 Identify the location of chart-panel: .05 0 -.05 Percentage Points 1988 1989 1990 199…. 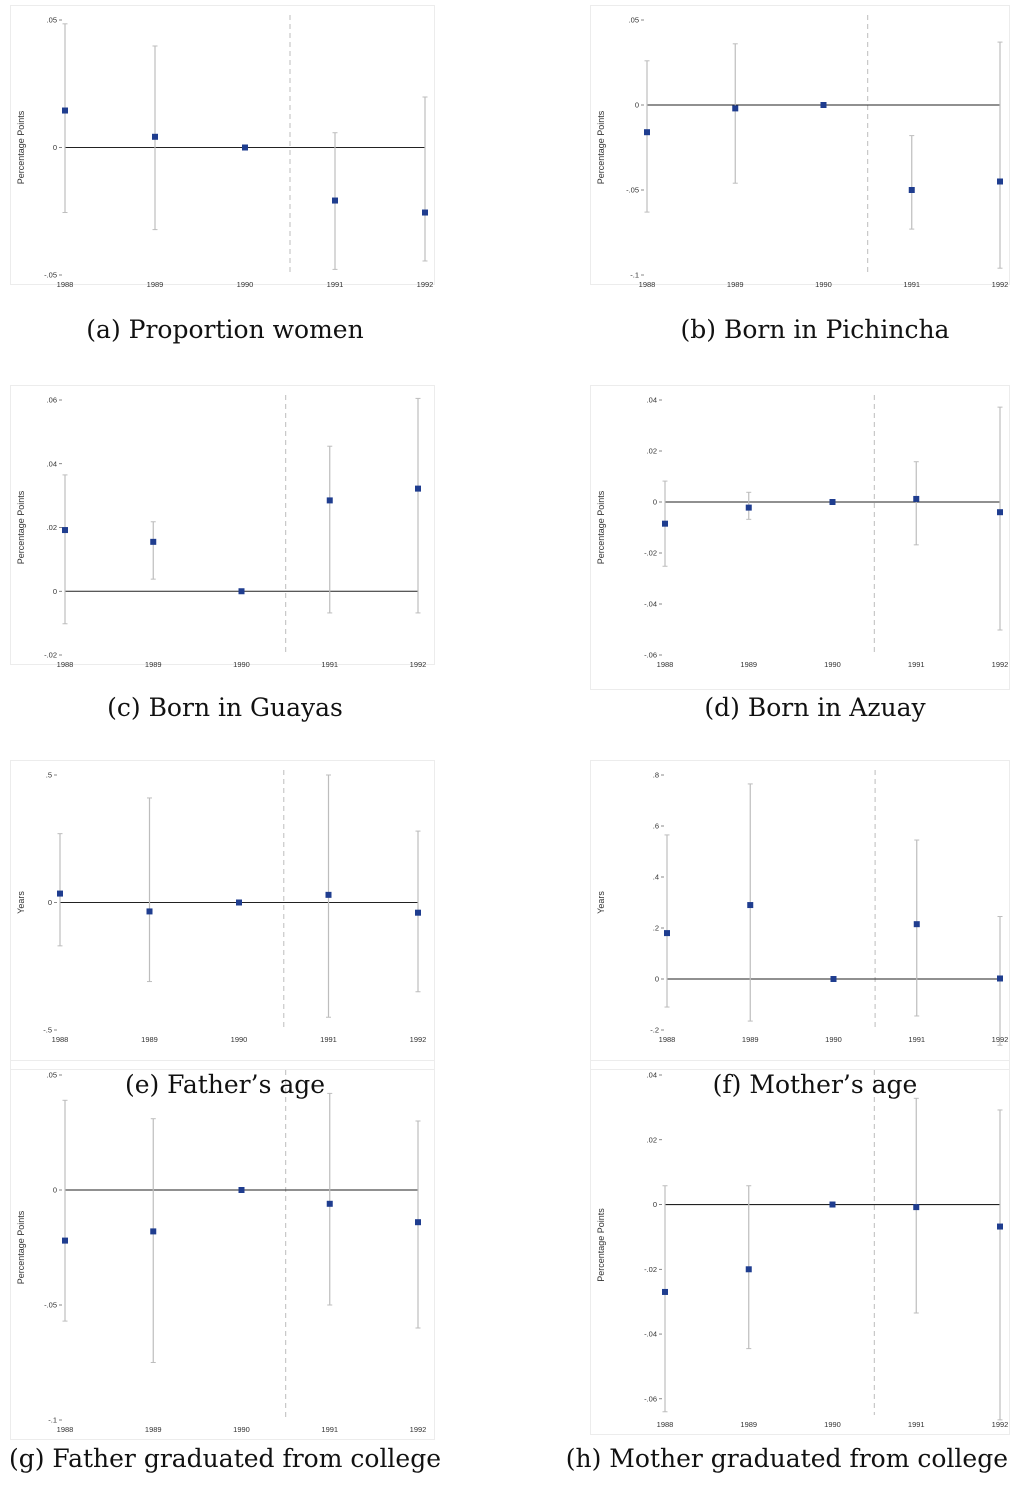
(222, 147).